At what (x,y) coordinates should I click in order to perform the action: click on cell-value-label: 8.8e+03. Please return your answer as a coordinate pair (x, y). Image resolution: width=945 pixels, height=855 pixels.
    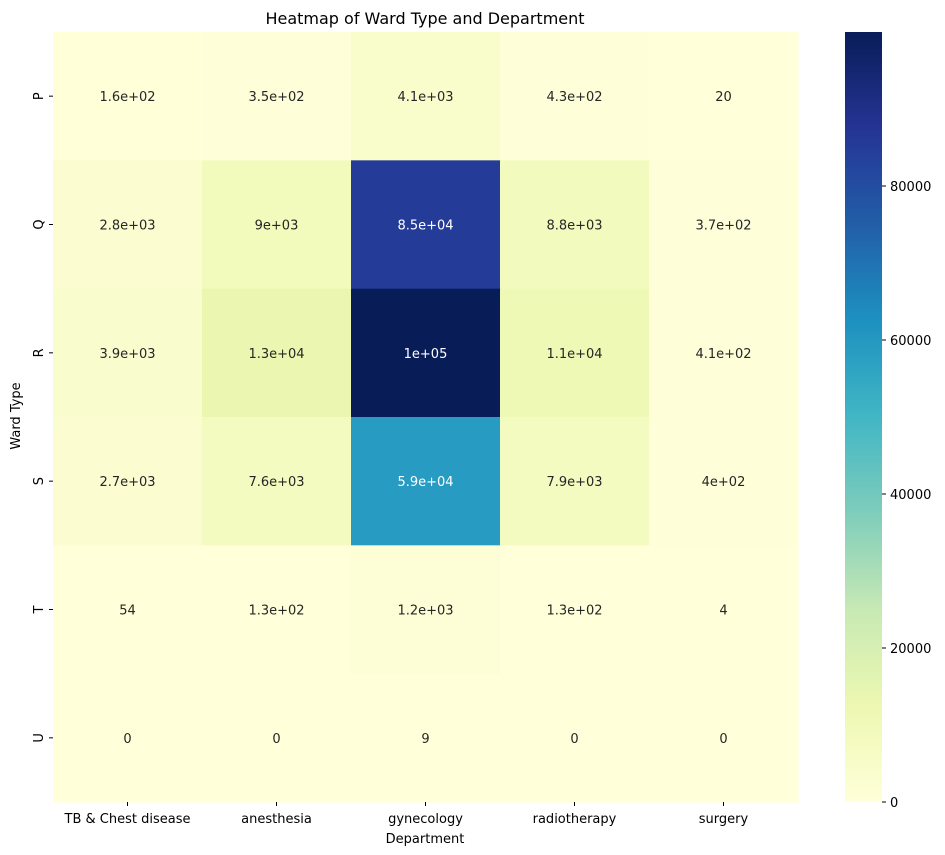
    Looking at the image, I should click on (574, 226).